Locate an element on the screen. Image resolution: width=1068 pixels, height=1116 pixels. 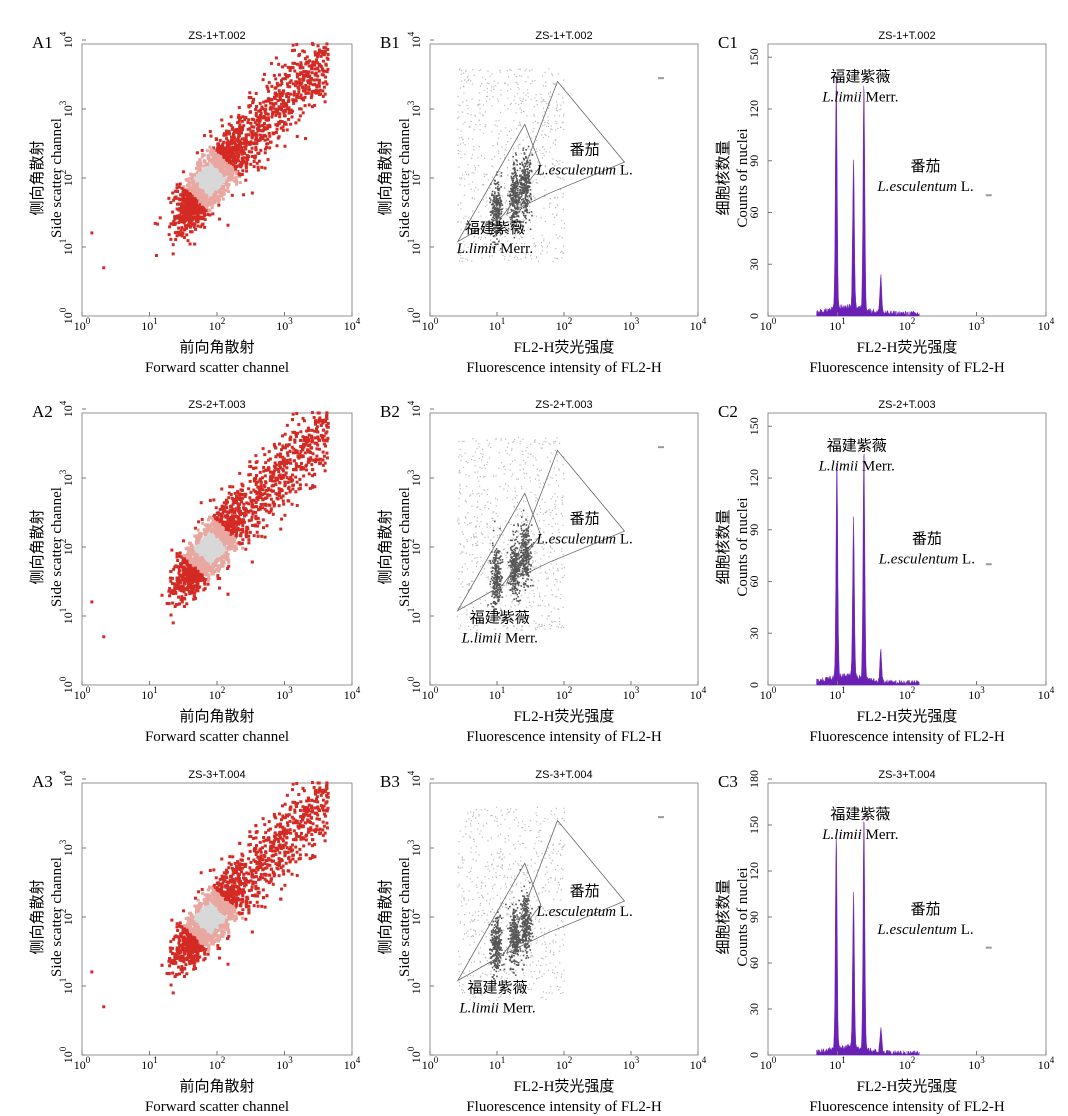
x-axis-label: Fluorescence intensity of FL2-H is located at coordinates (564, 368).